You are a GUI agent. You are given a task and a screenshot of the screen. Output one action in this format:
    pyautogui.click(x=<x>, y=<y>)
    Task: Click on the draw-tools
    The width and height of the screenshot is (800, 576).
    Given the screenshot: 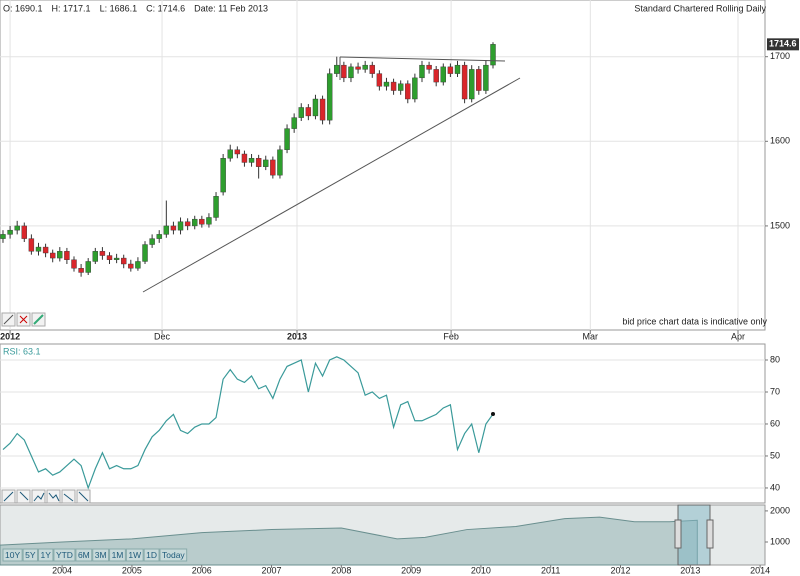 What is the action you would take?
    pyautogui.click(x=23, y=319)
    